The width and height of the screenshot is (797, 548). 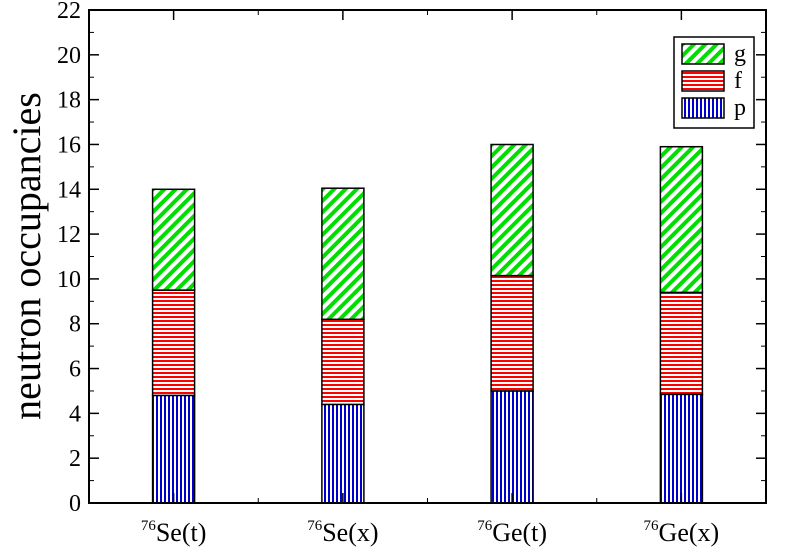 I want to click on x-tick-element: Se(t), so click(x=181, y=532).